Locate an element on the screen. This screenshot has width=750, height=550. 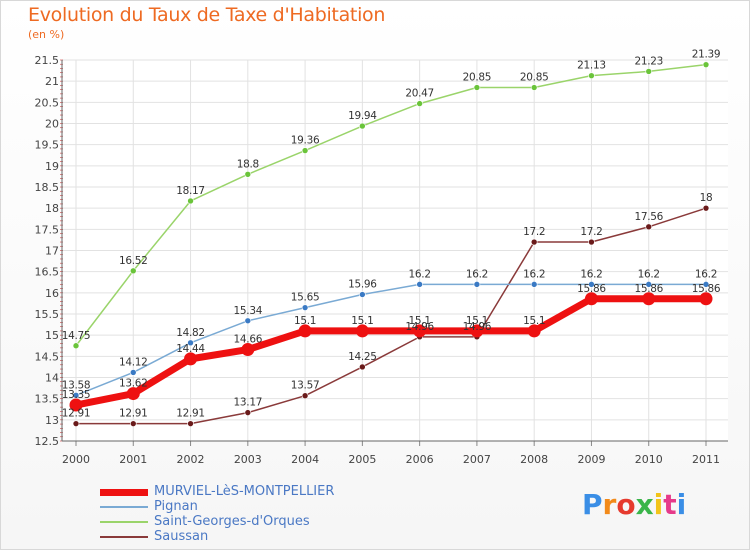
data-label: 18.8 is located at coordinates (248, 164).